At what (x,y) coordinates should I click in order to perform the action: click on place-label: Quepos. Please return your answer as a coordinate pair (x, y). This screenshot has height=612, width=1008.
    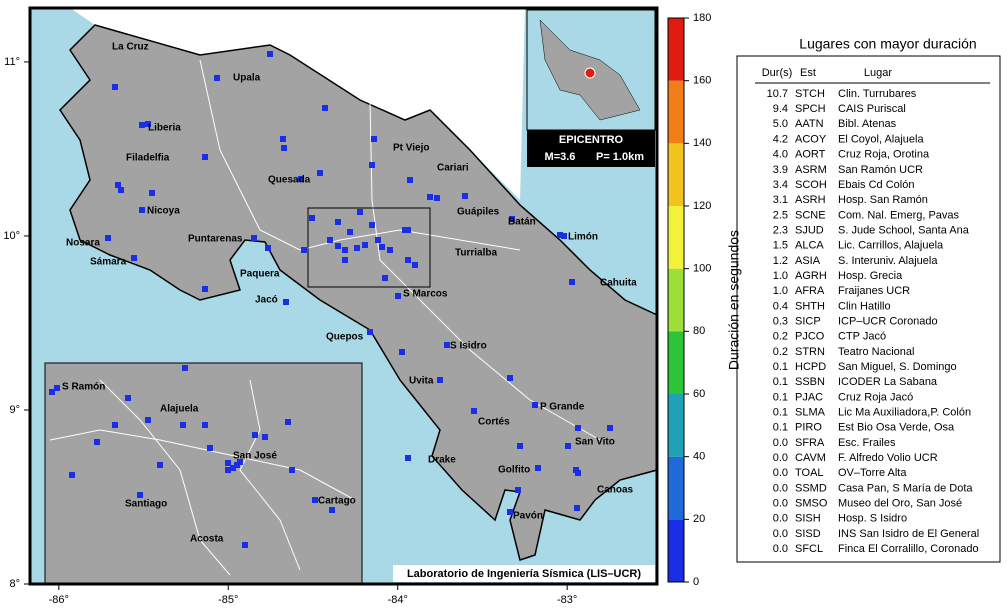
    Looking at the image, I should click on (345, 337).